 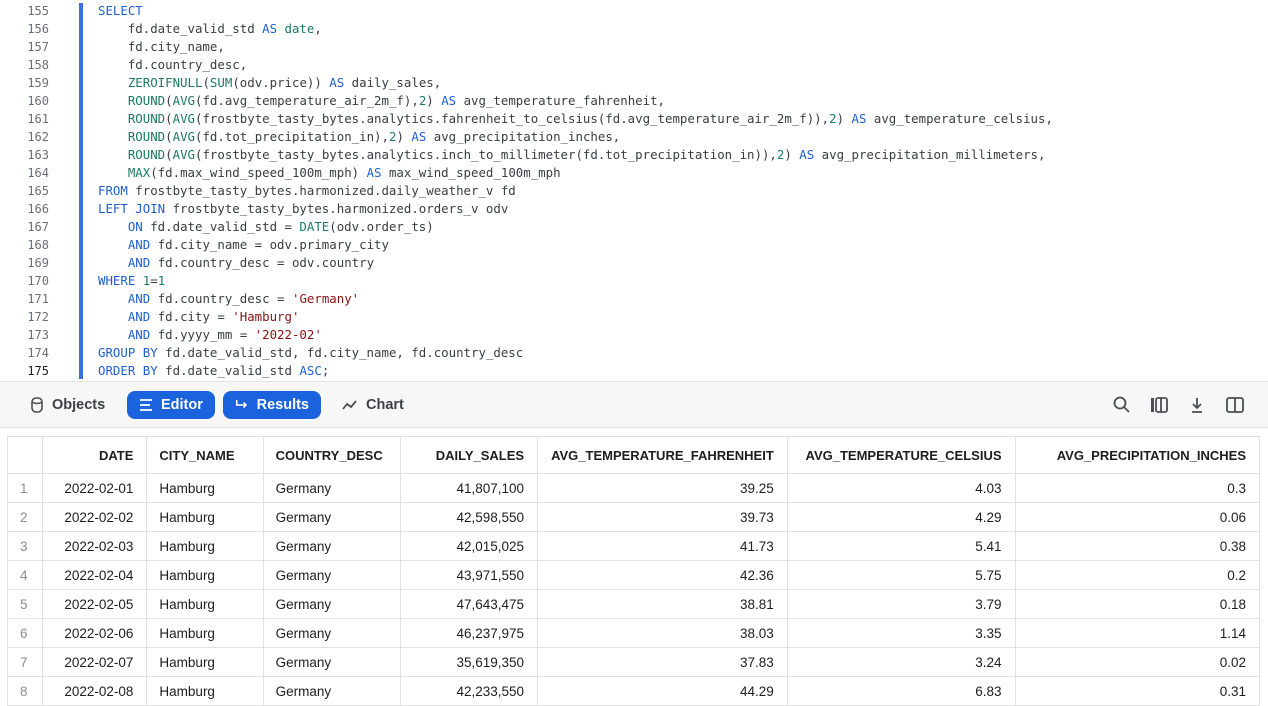 I want to click on line-number: 166, so click(x=38, y=209).